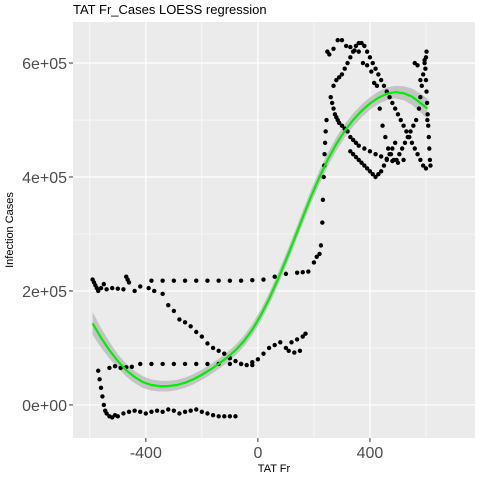  I want to click on y-axis-label: Infection Cases, so click(10, 230).